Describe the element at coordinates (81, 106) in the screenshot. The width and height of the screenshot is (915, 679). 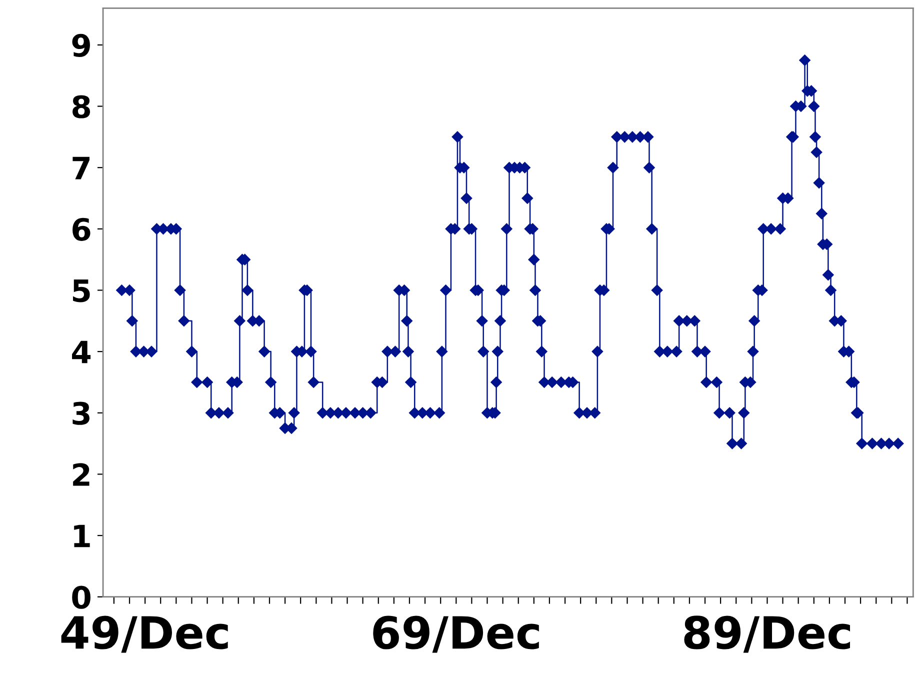
I see `y-tick-label: 8` at that location.